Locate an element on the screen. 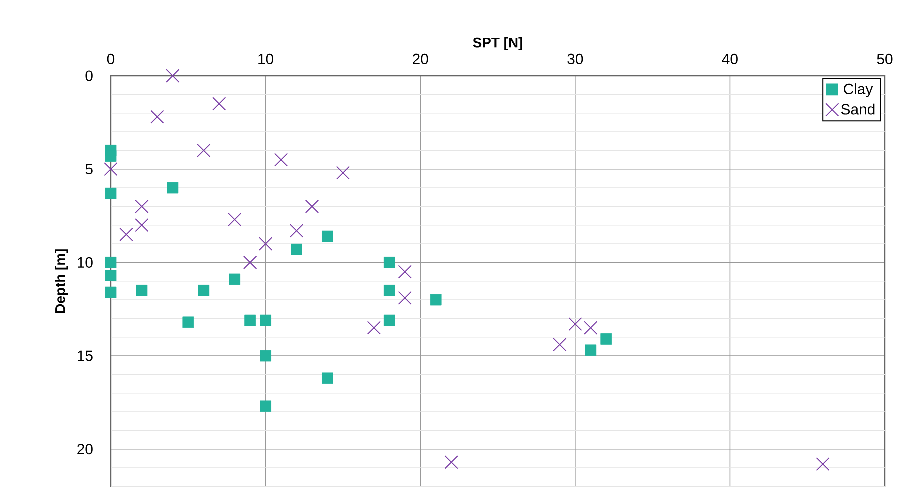  legend-label: Clay is located at coordinates (859, 91).